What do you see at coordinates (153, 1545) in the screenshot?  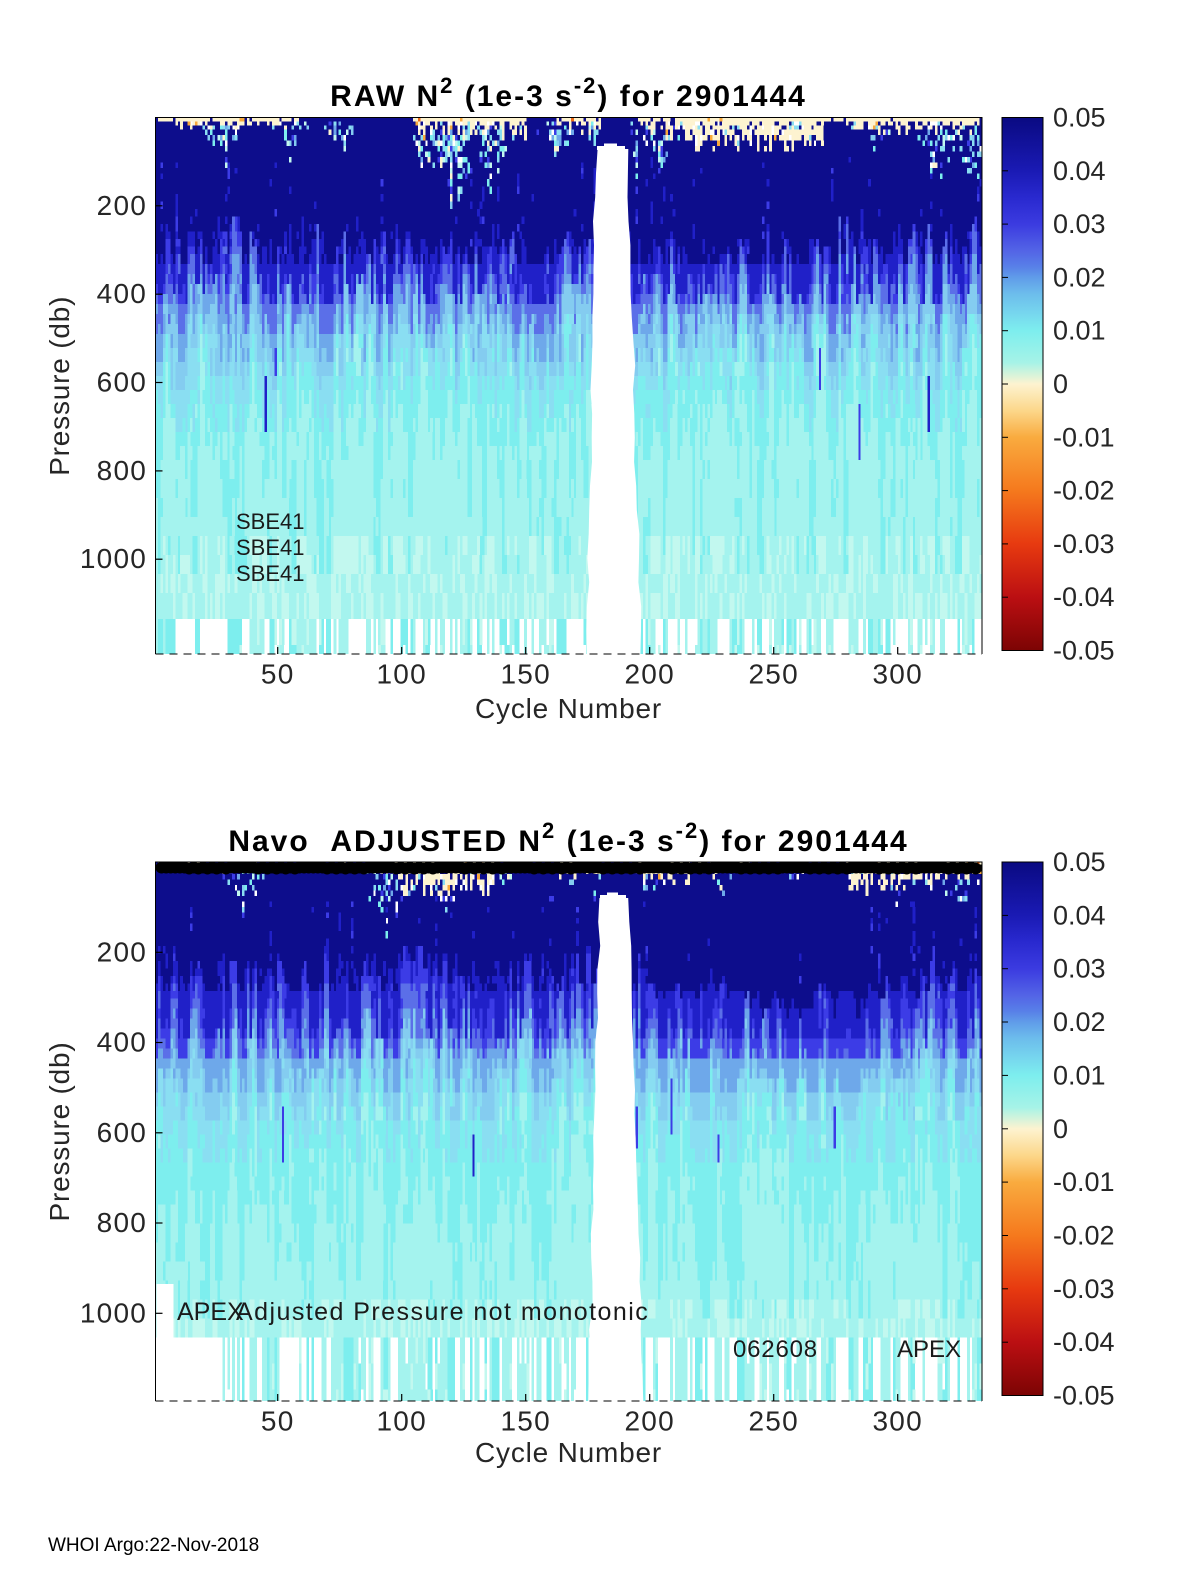 I see `svg-text: WHOI Argo:22-Nov-2018` at bounding box center [153, 1545].